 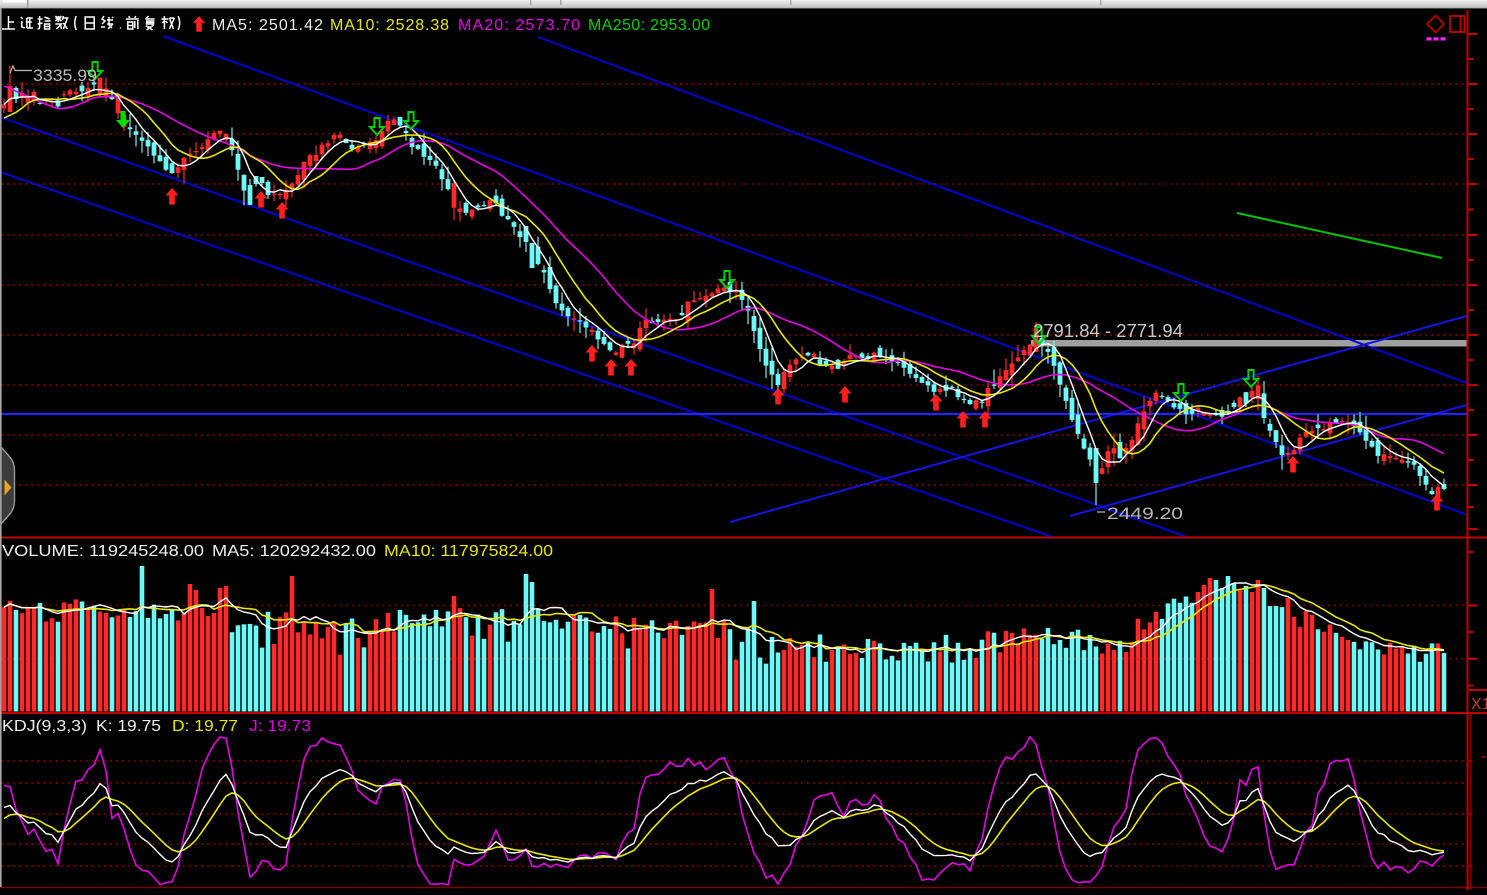 I want to click on svg-text: 2791.84 - 2771.94, so click(x=1108, y=331).